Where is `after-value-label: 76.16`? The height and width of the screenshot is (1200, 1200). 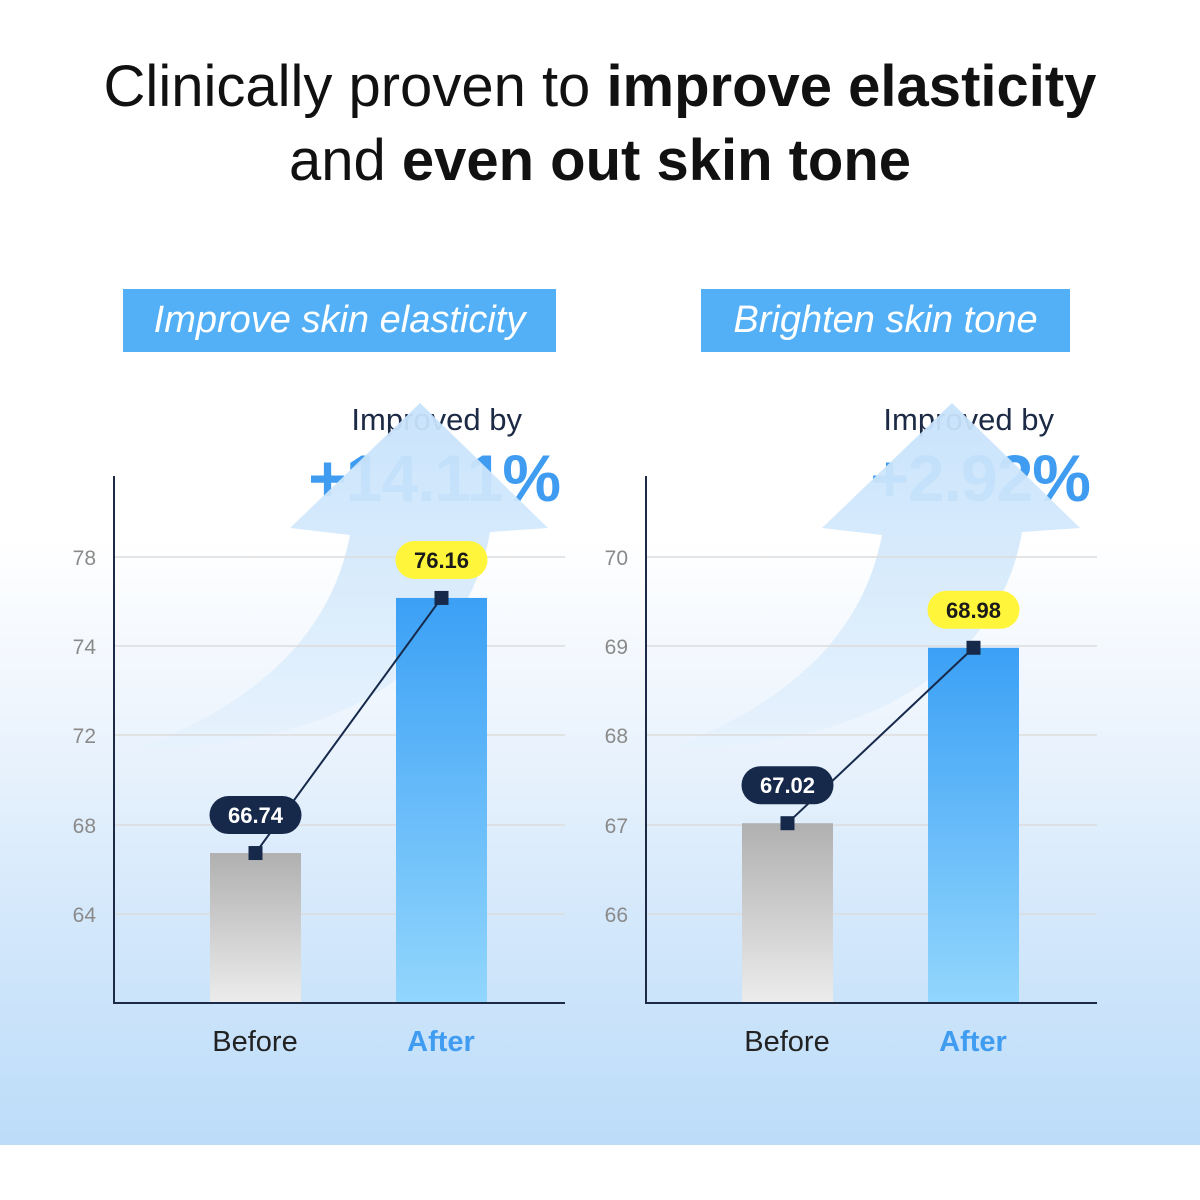
after-value-label: 76.16 is located at coordinates (441, 560).